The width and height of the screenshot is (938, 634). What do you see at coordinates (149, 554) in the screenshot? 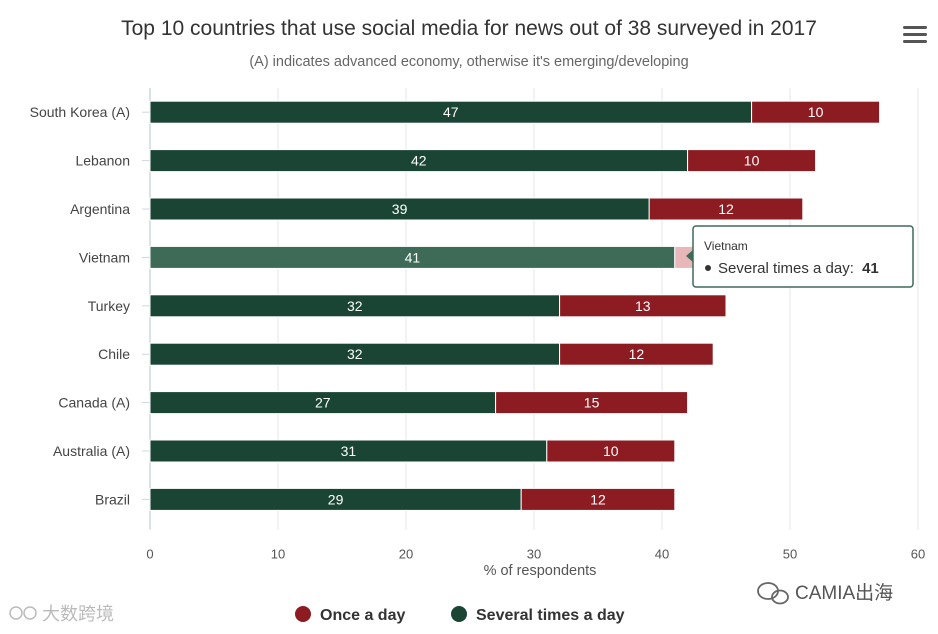
I see `x-tick-label-0: 0` at bounding box center [149, 554].